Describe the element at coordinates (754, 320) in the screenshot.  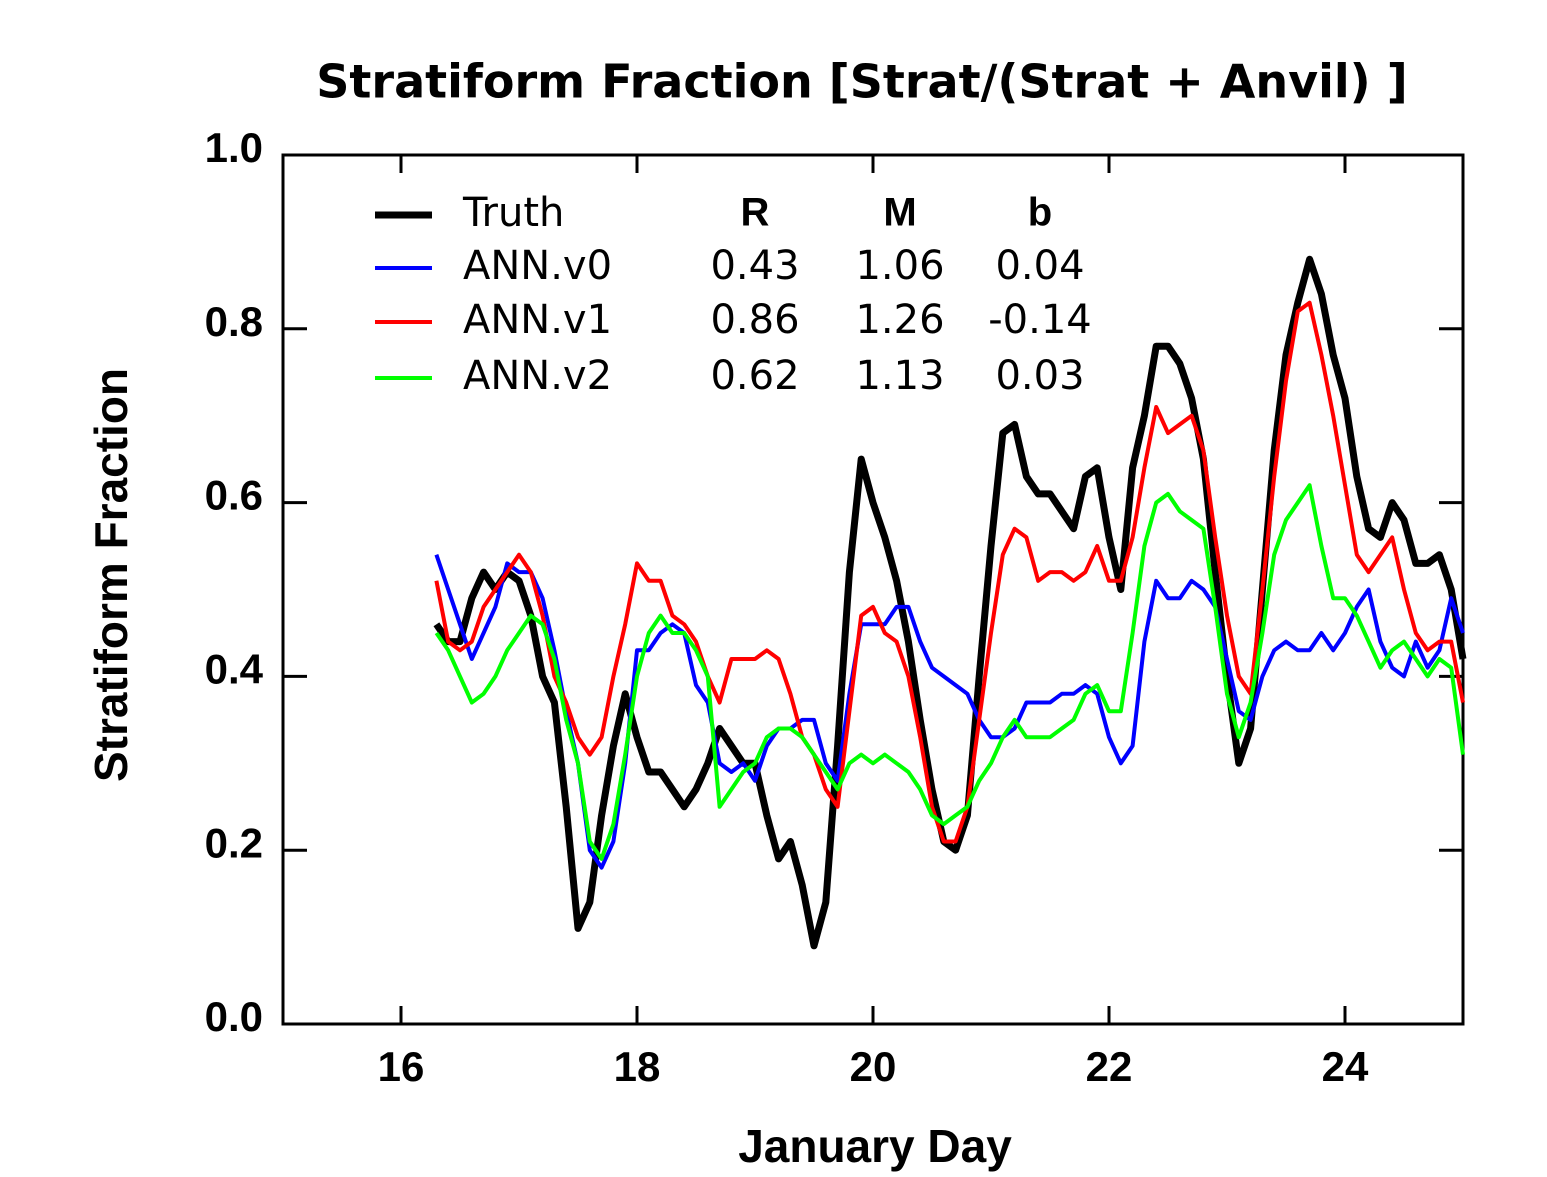
I see `legend-stat: 0.86` at that location.